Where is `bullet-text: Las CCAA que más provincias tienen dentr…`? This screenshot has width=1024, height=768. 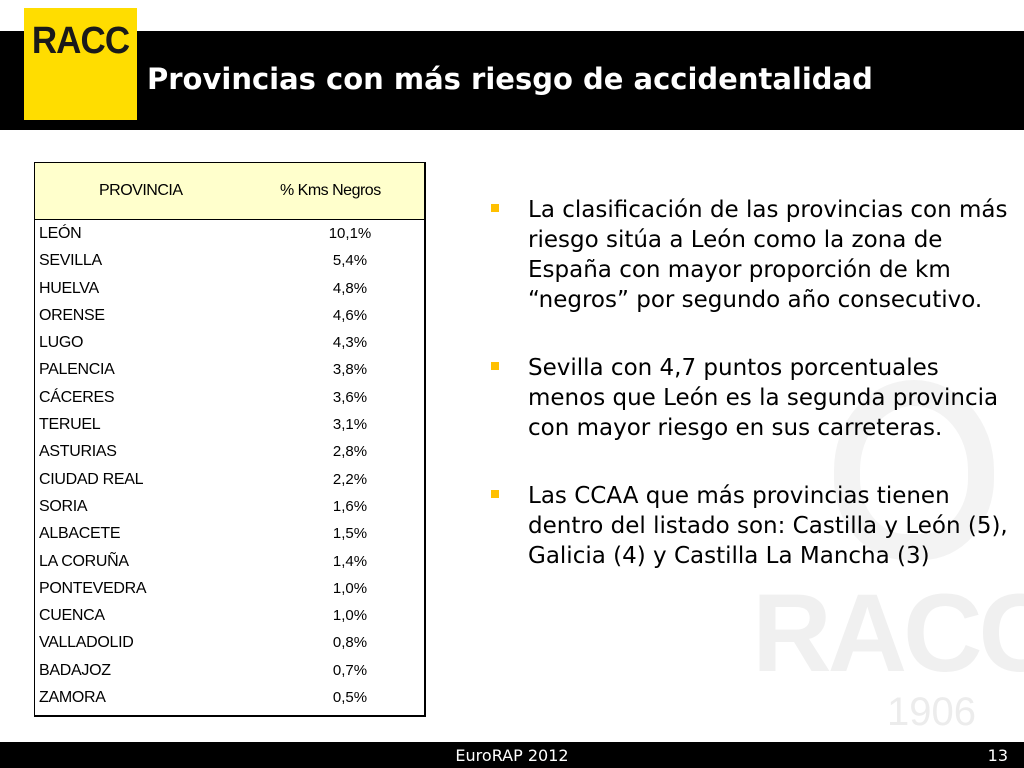
bullet-text: Las CCAA que más provincias tienen dentr… is located at coordinates (768, 526).